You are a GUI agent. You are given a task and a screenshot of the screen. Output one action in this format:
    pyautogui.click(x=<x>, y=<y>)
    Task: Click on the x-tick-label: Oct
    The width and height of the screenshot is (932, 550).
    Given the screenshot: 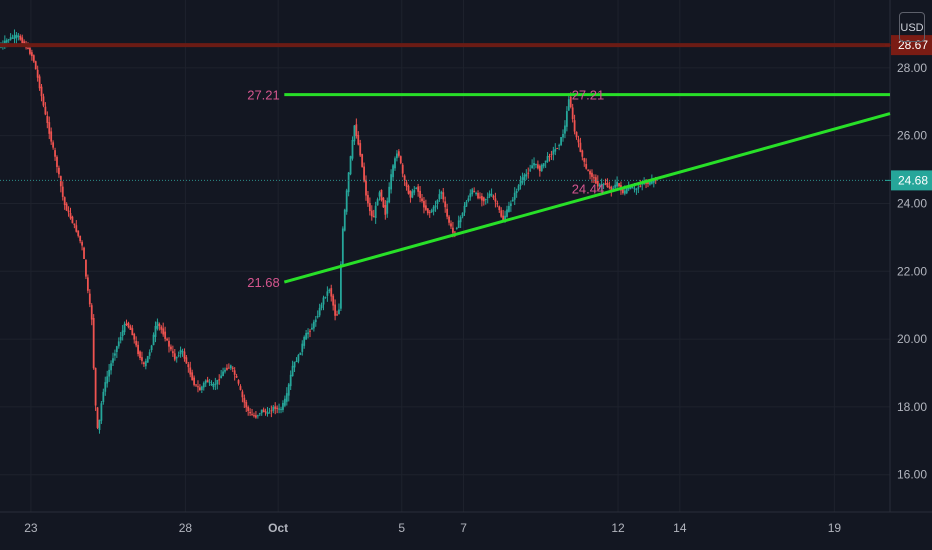 What is the action you would take?
    pyautogui.click(x=278, y=528)
    